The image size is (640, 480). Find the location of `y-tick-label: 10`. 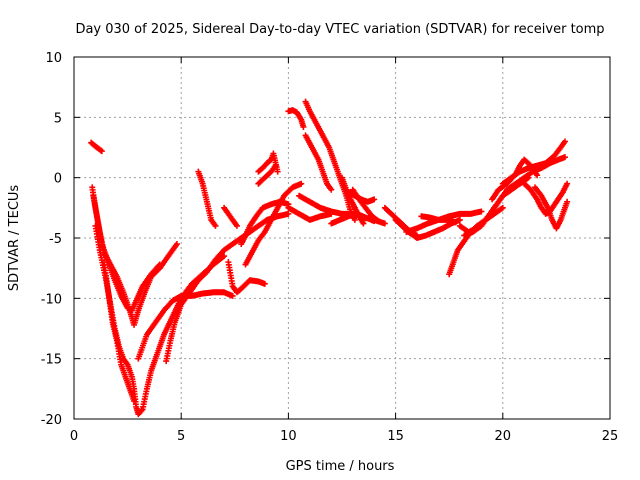

y-tick-label: 10 is located at coordinates (53, 58).